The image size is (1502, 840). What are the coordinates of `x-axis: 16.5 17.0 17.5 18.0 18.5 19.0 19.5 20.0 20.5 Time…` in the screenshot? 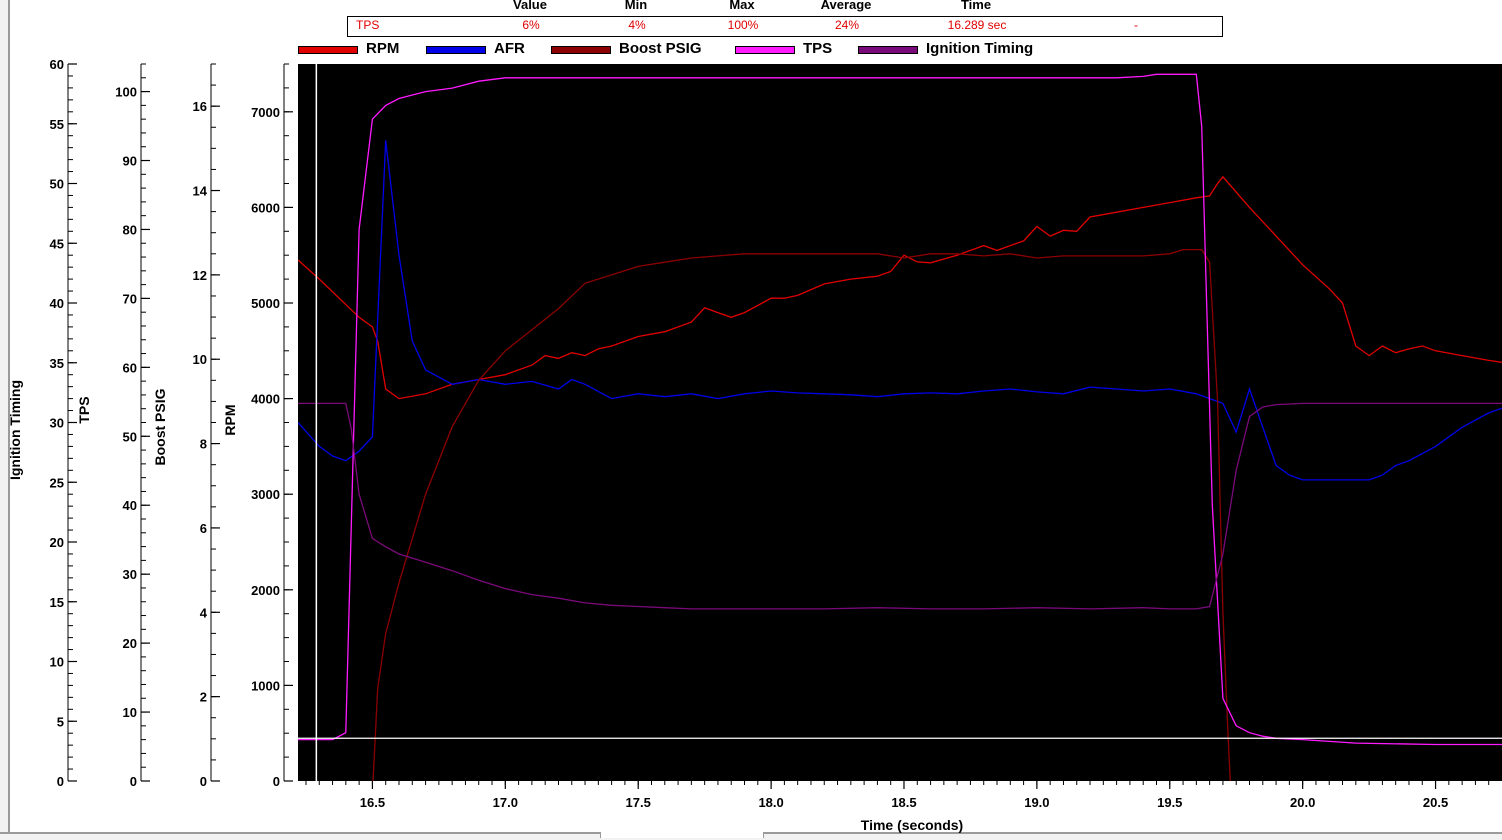 It's located at (897, 807).